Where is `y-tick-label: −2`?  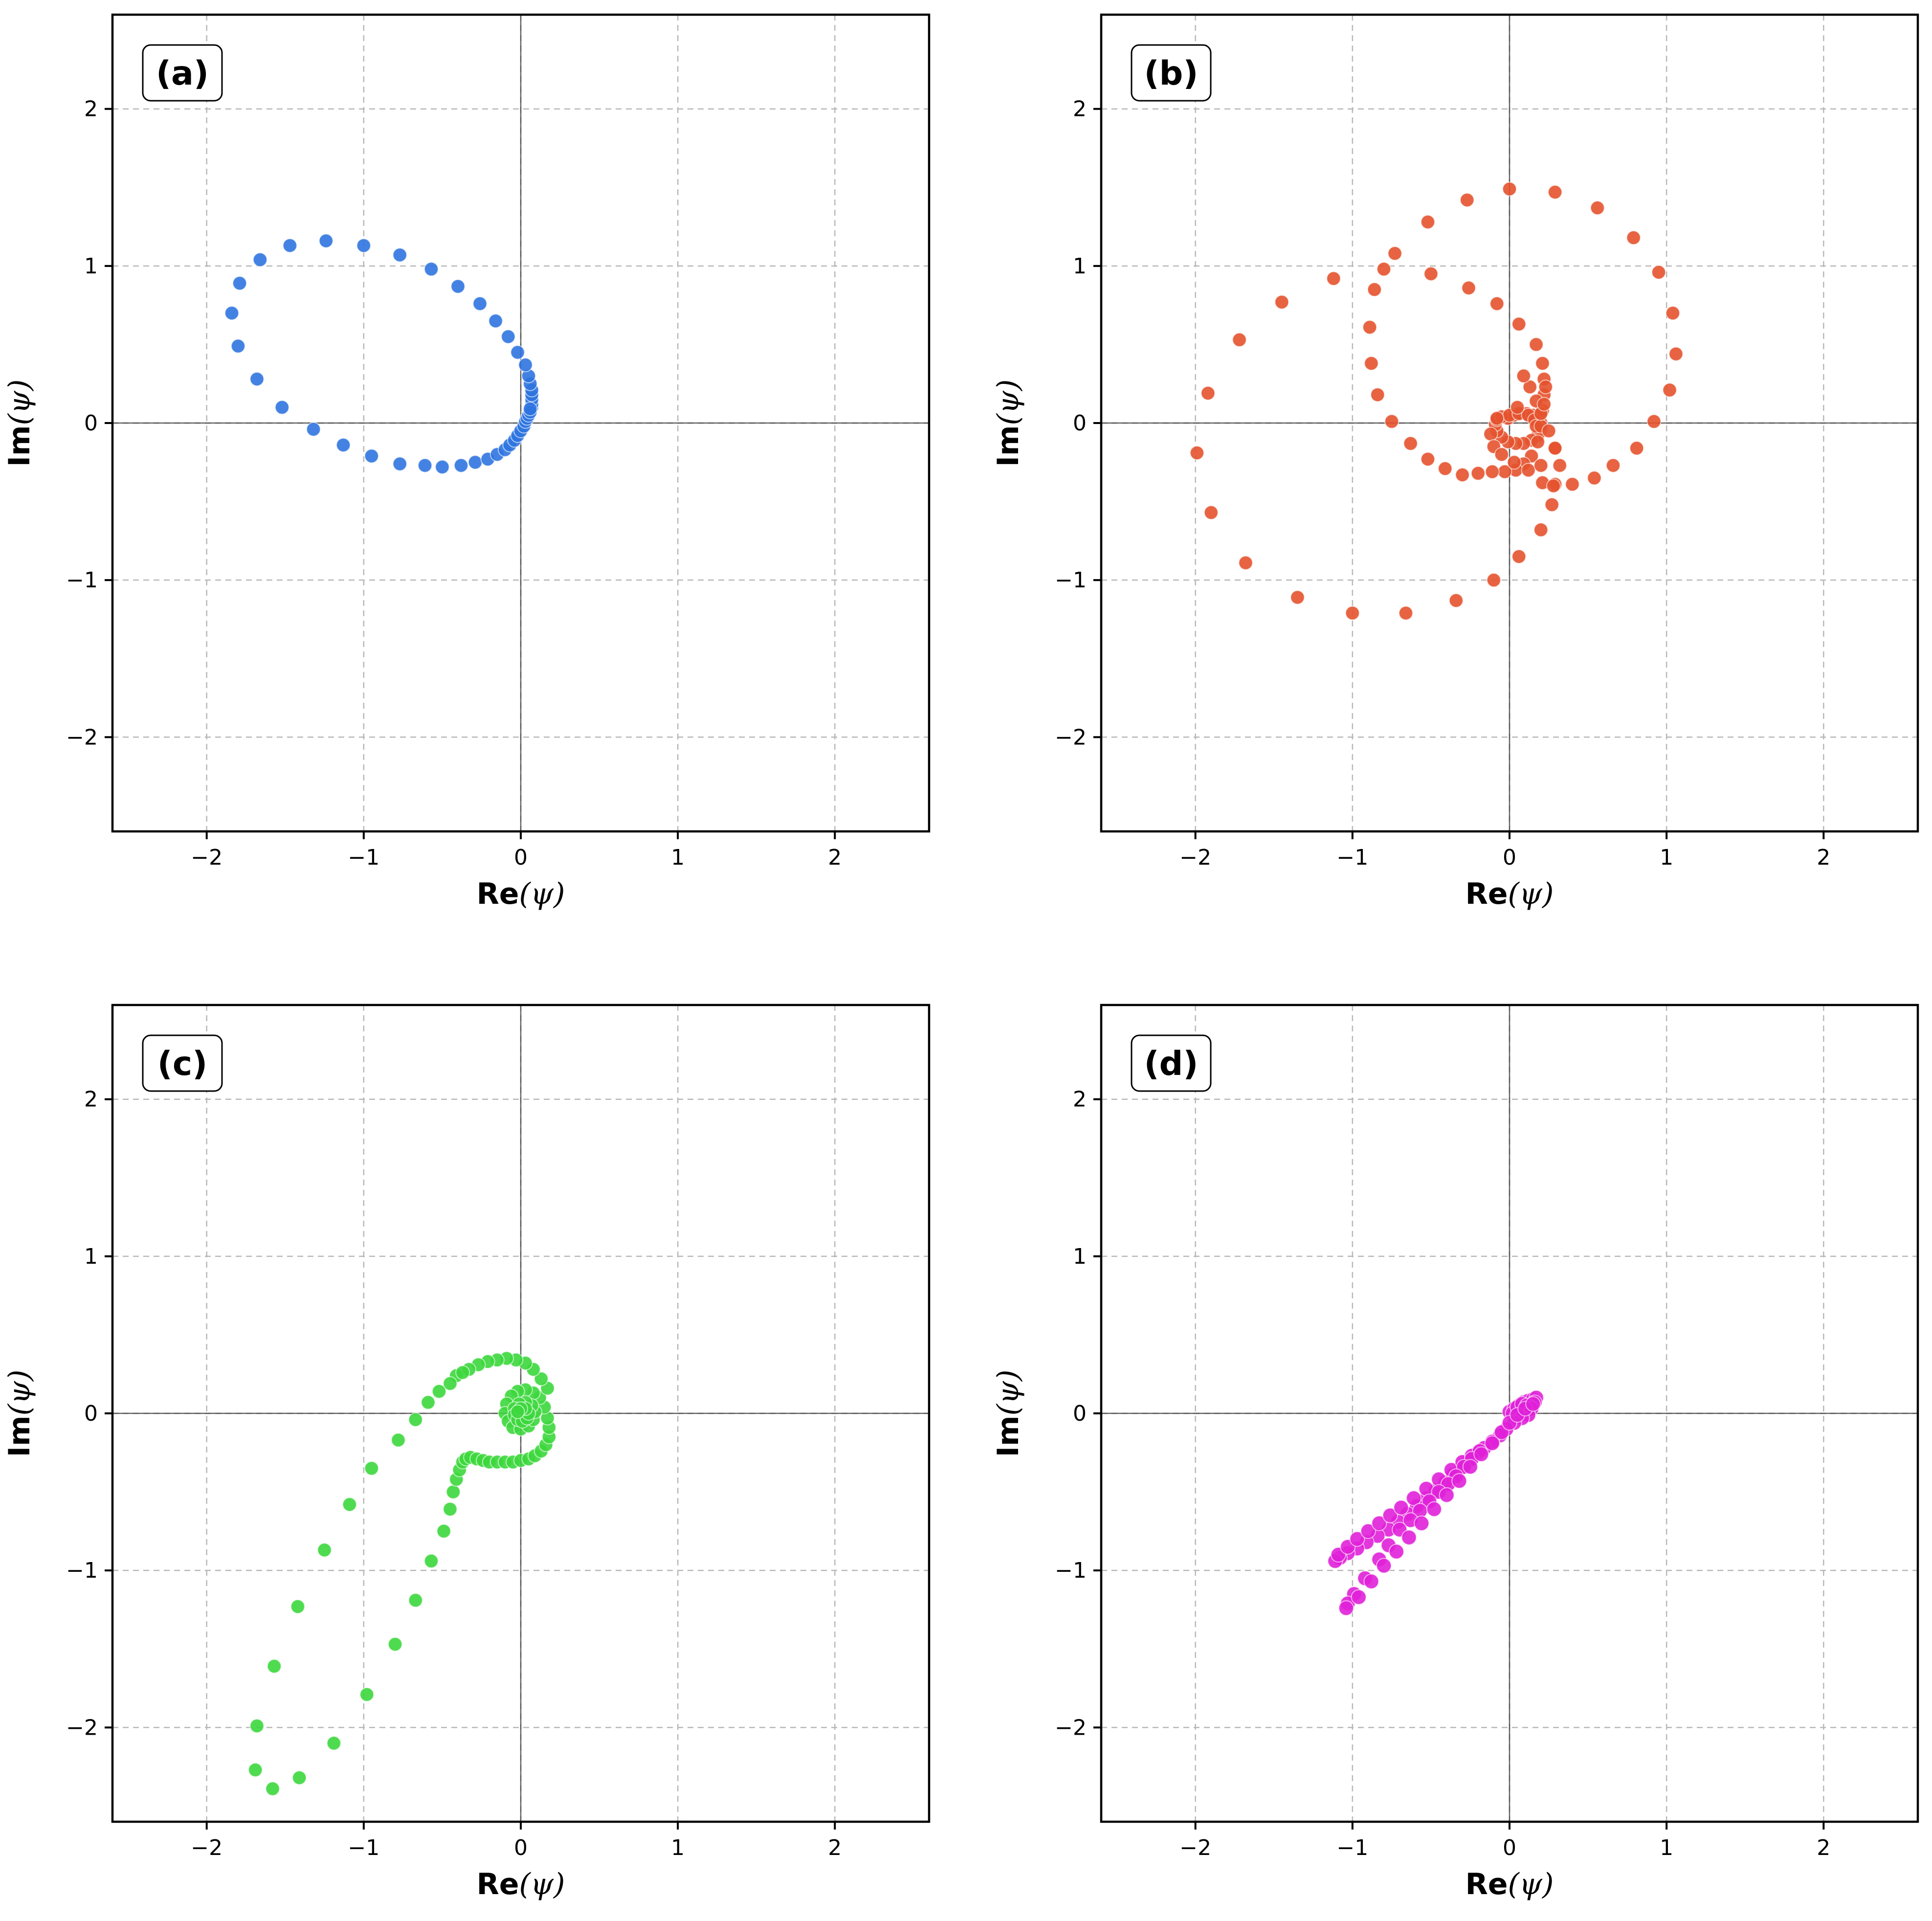
y-tick-label: −2 is located at coordinates (82, 737).